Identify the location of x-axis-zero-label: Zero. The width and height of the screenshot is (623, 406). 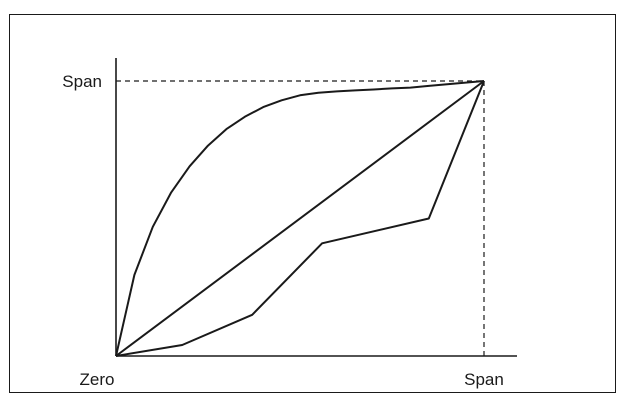
(97, 379).